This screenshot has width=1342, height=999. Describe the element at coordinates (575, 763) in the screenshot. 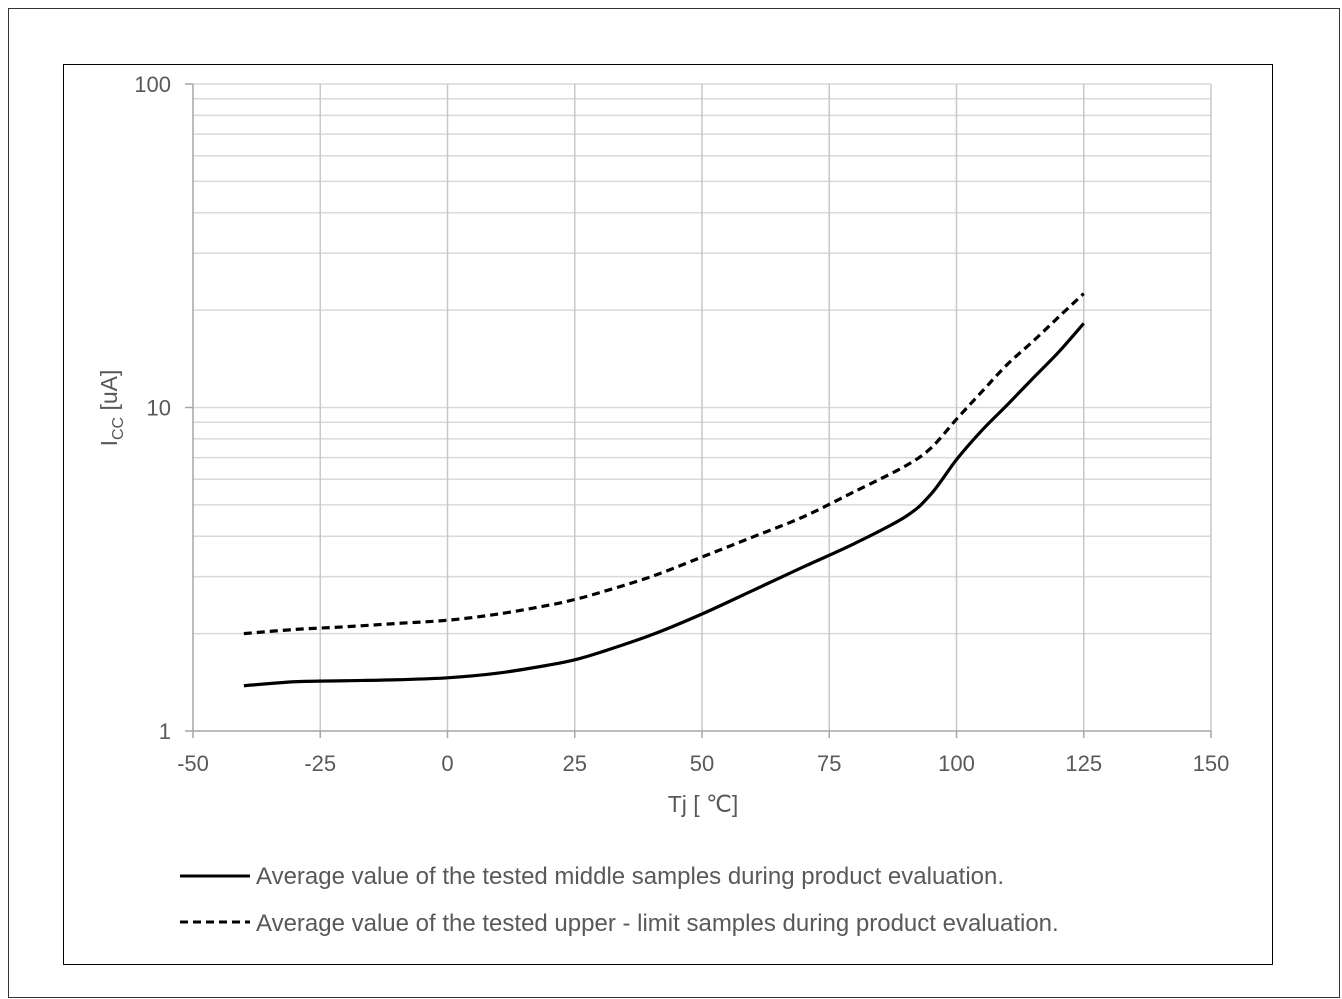

I see `x-tick-label: 25` at that location.